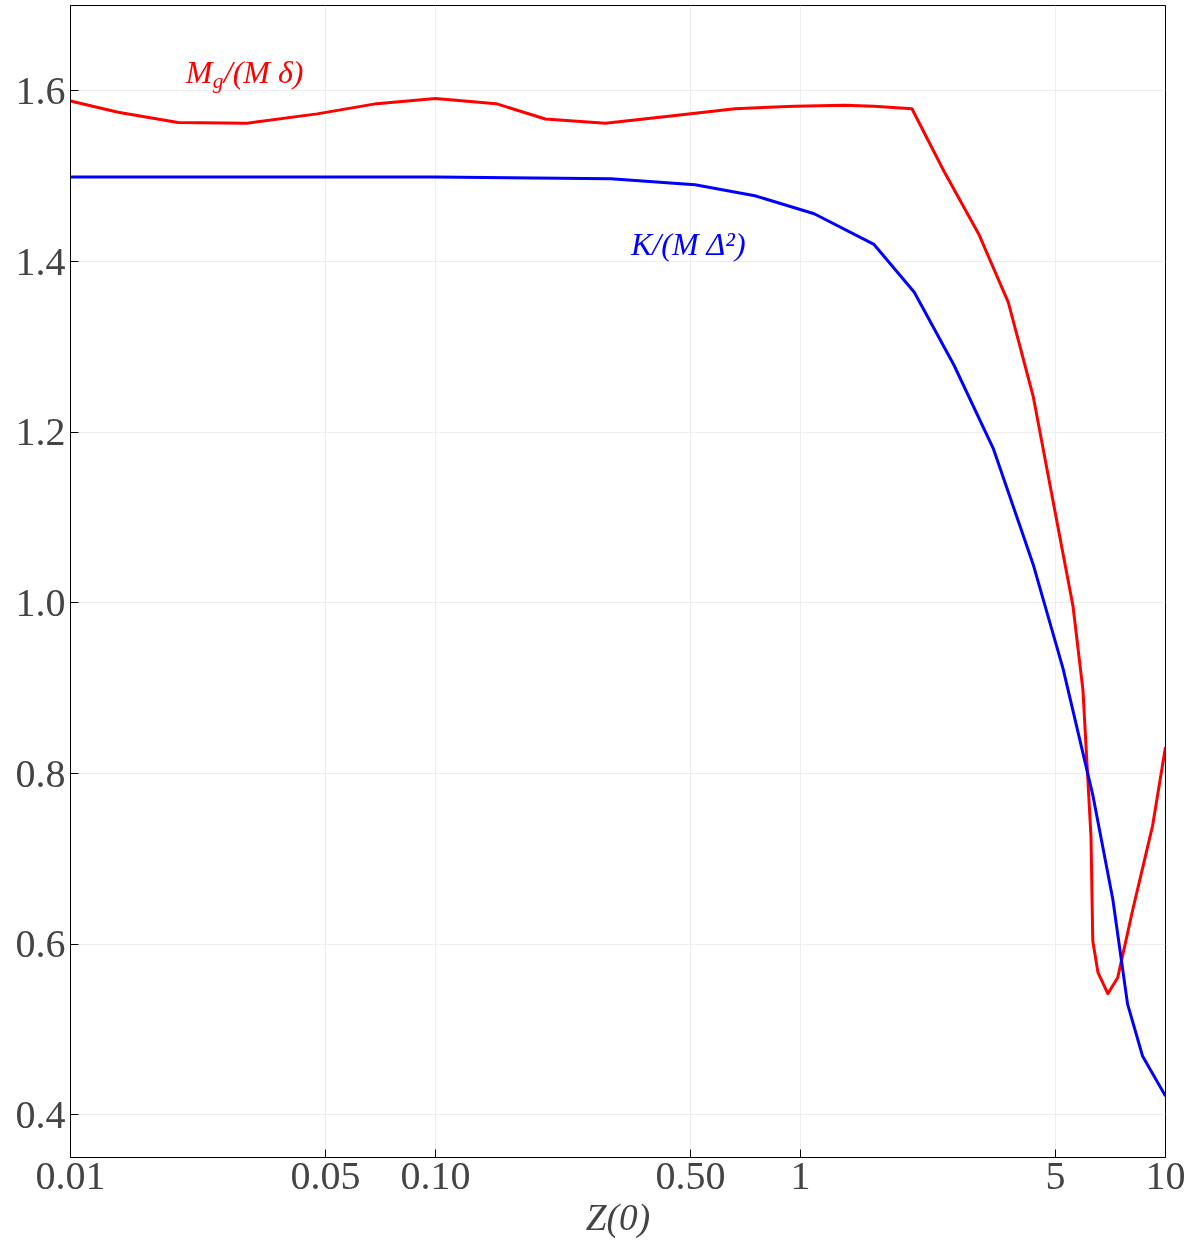 The image size is (1200, 1248). What do you see at coordinates (70, 1175) in the screenshot?
I see `x-tick-label: 0.01` at bounding box center [70, 1175].